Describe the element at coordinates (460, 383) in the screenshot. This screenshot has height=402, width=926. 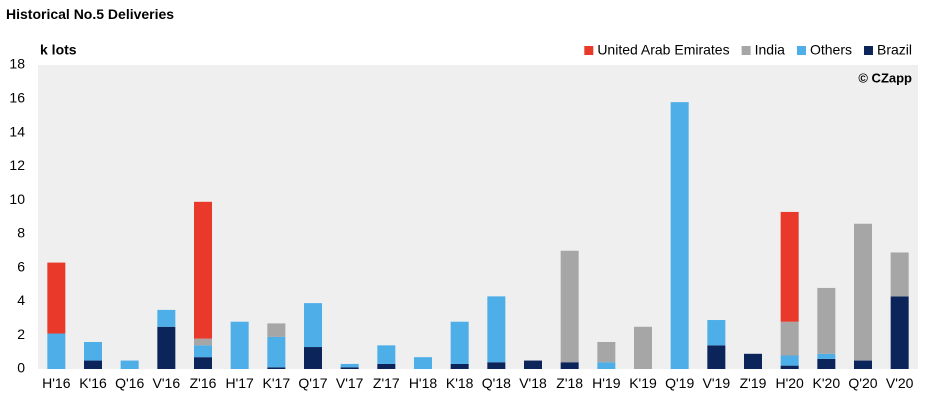
I see `x-tick-label: K'18` at that location.